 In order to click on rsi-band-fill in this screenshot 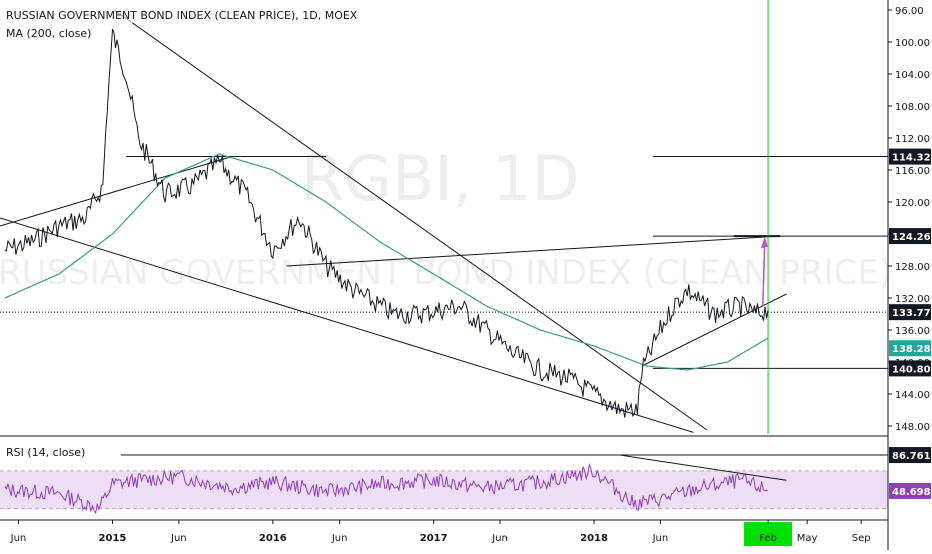, I will do `click(444, 489)`.